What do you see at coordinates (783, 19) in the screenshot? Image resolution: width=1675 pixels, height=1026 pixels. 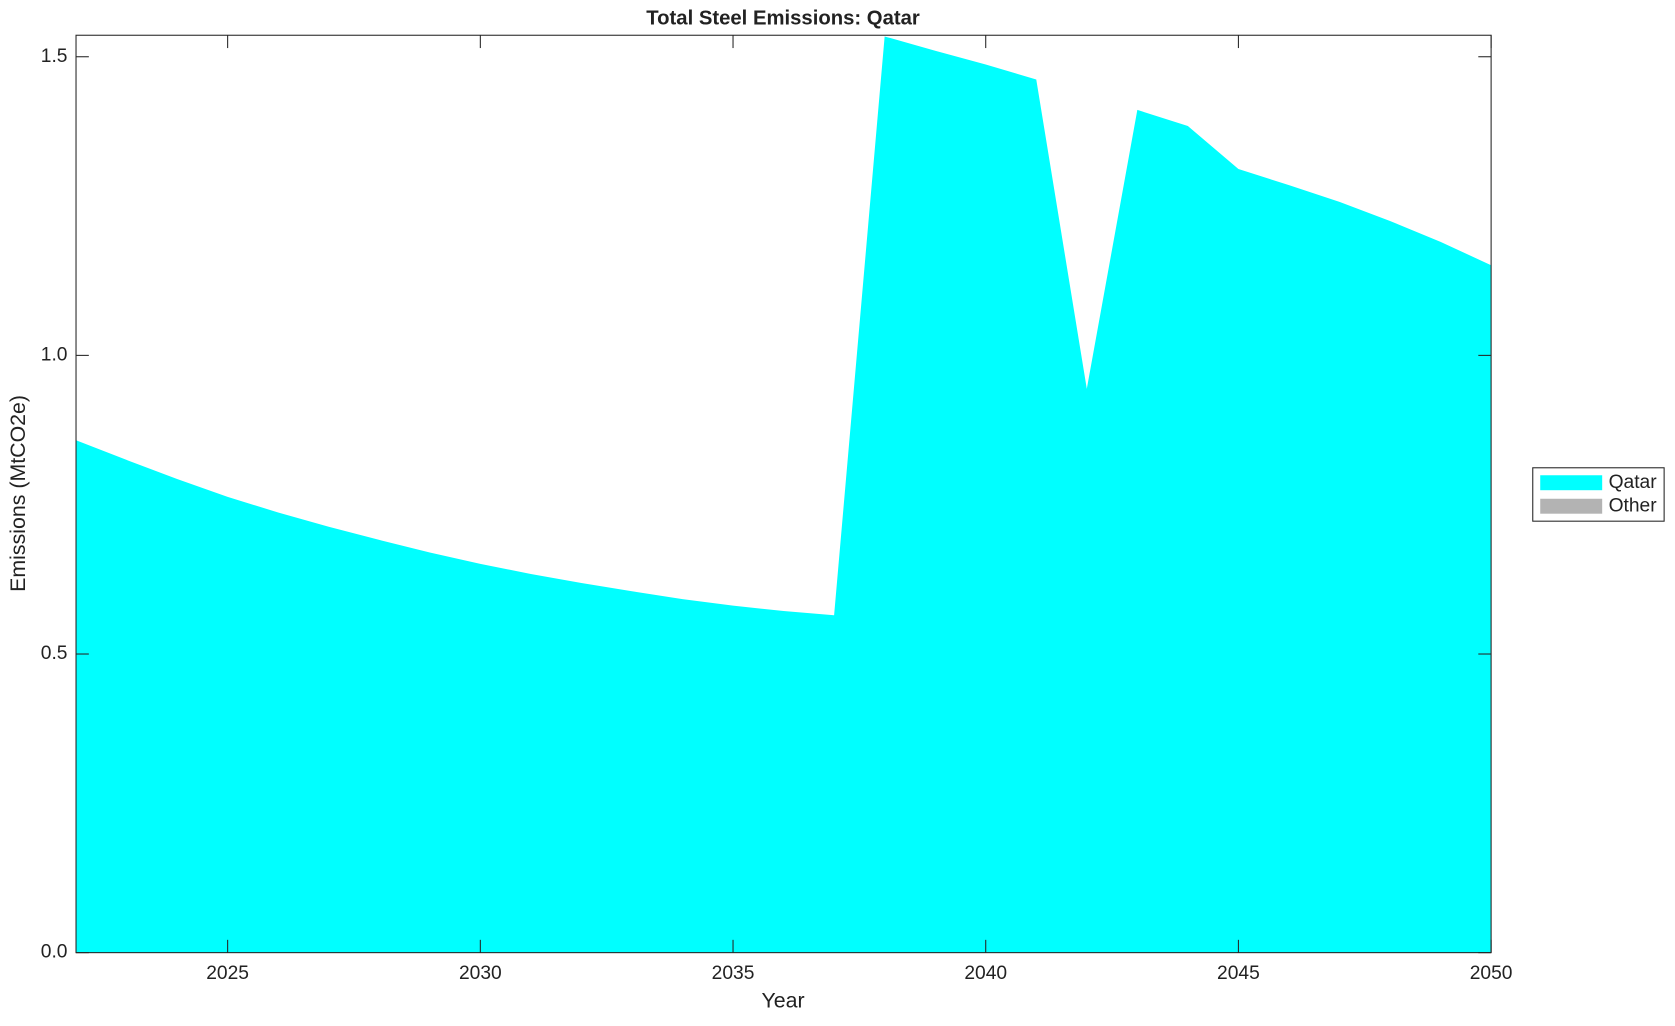 I see `chart-title: Total Steel Emissions: Qatar` at bounding box center [783, 19].